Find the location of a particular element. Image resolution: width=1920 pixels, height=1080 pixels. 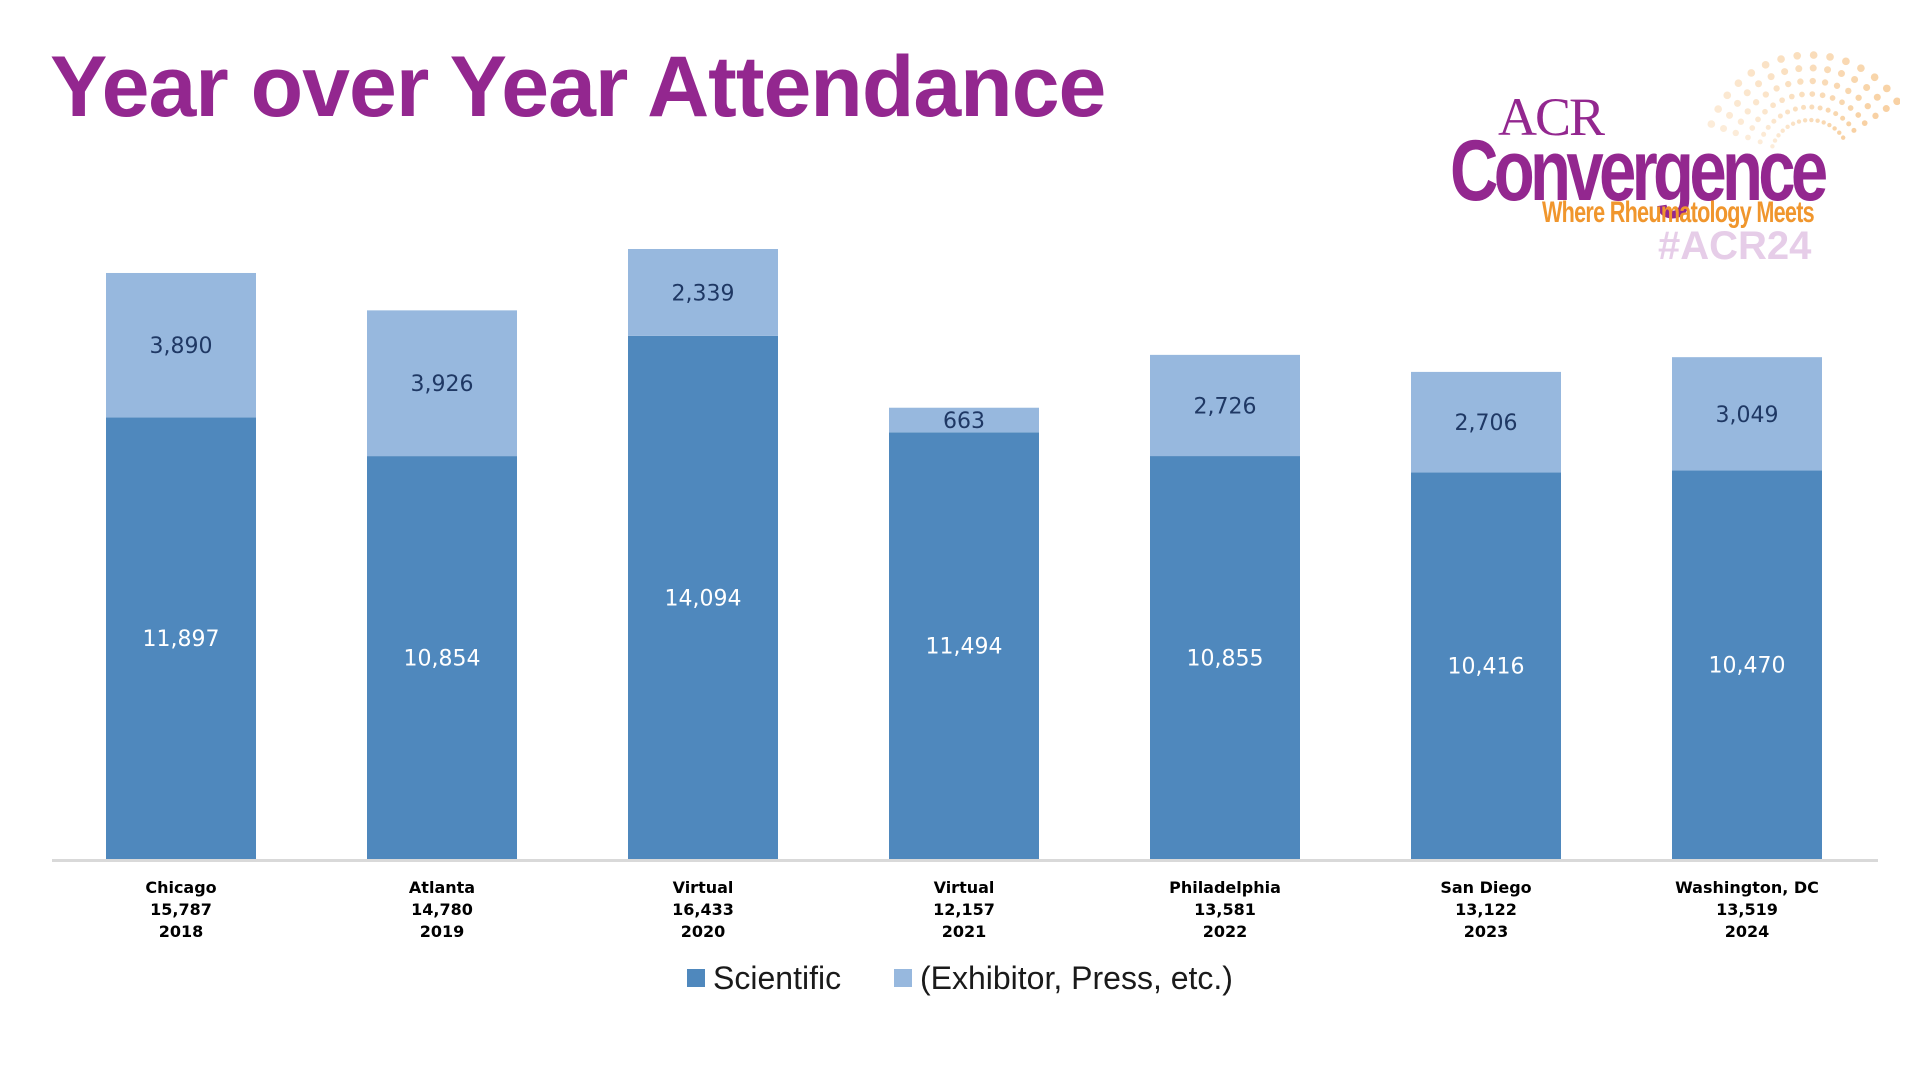

data-label-scientific-2020: 14,094 is located at coordinates (703, 598).